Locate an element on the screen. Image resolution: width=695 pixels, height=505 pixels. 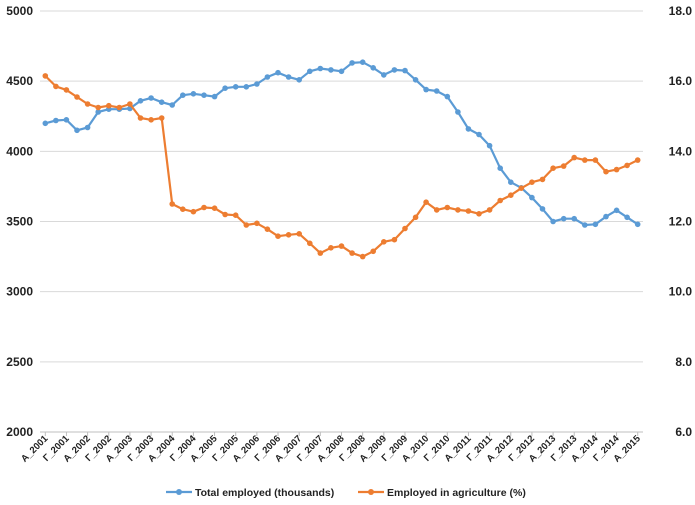
y-left-tick-label: 3500 is located at coordinates (19, 222).